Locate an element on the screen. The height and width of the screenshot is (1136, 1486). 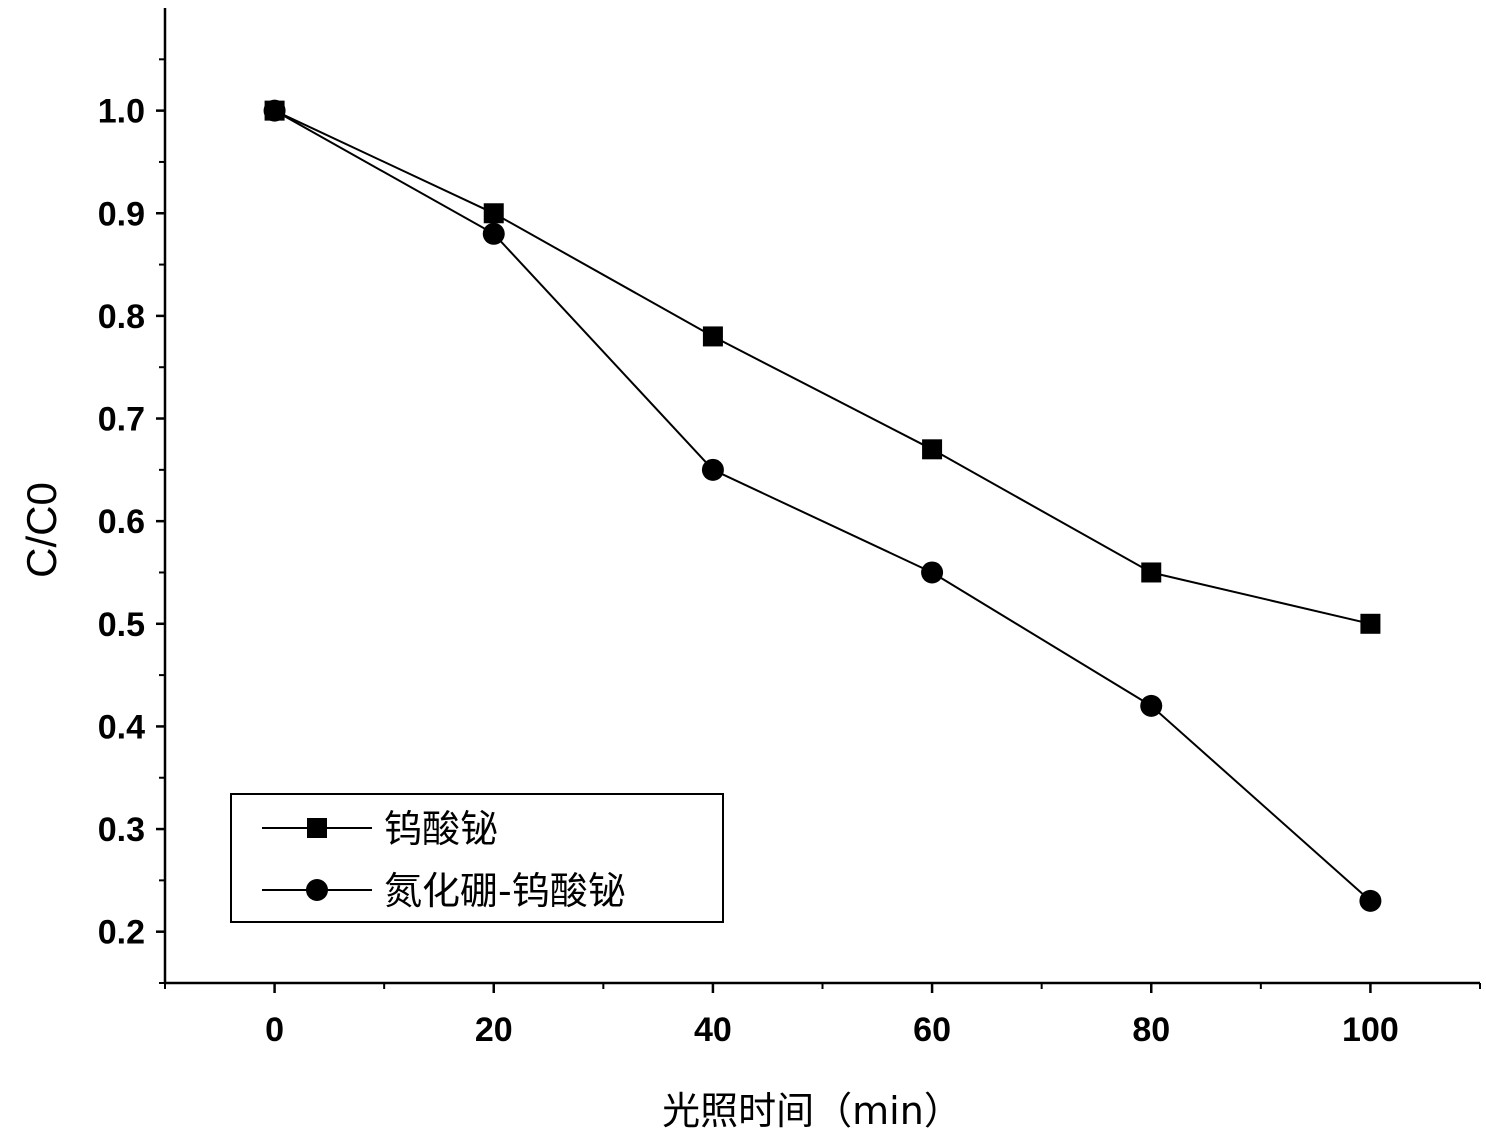
x-ticks: 0 20 40 60 80 100 is located at coordinates (822, 1016).